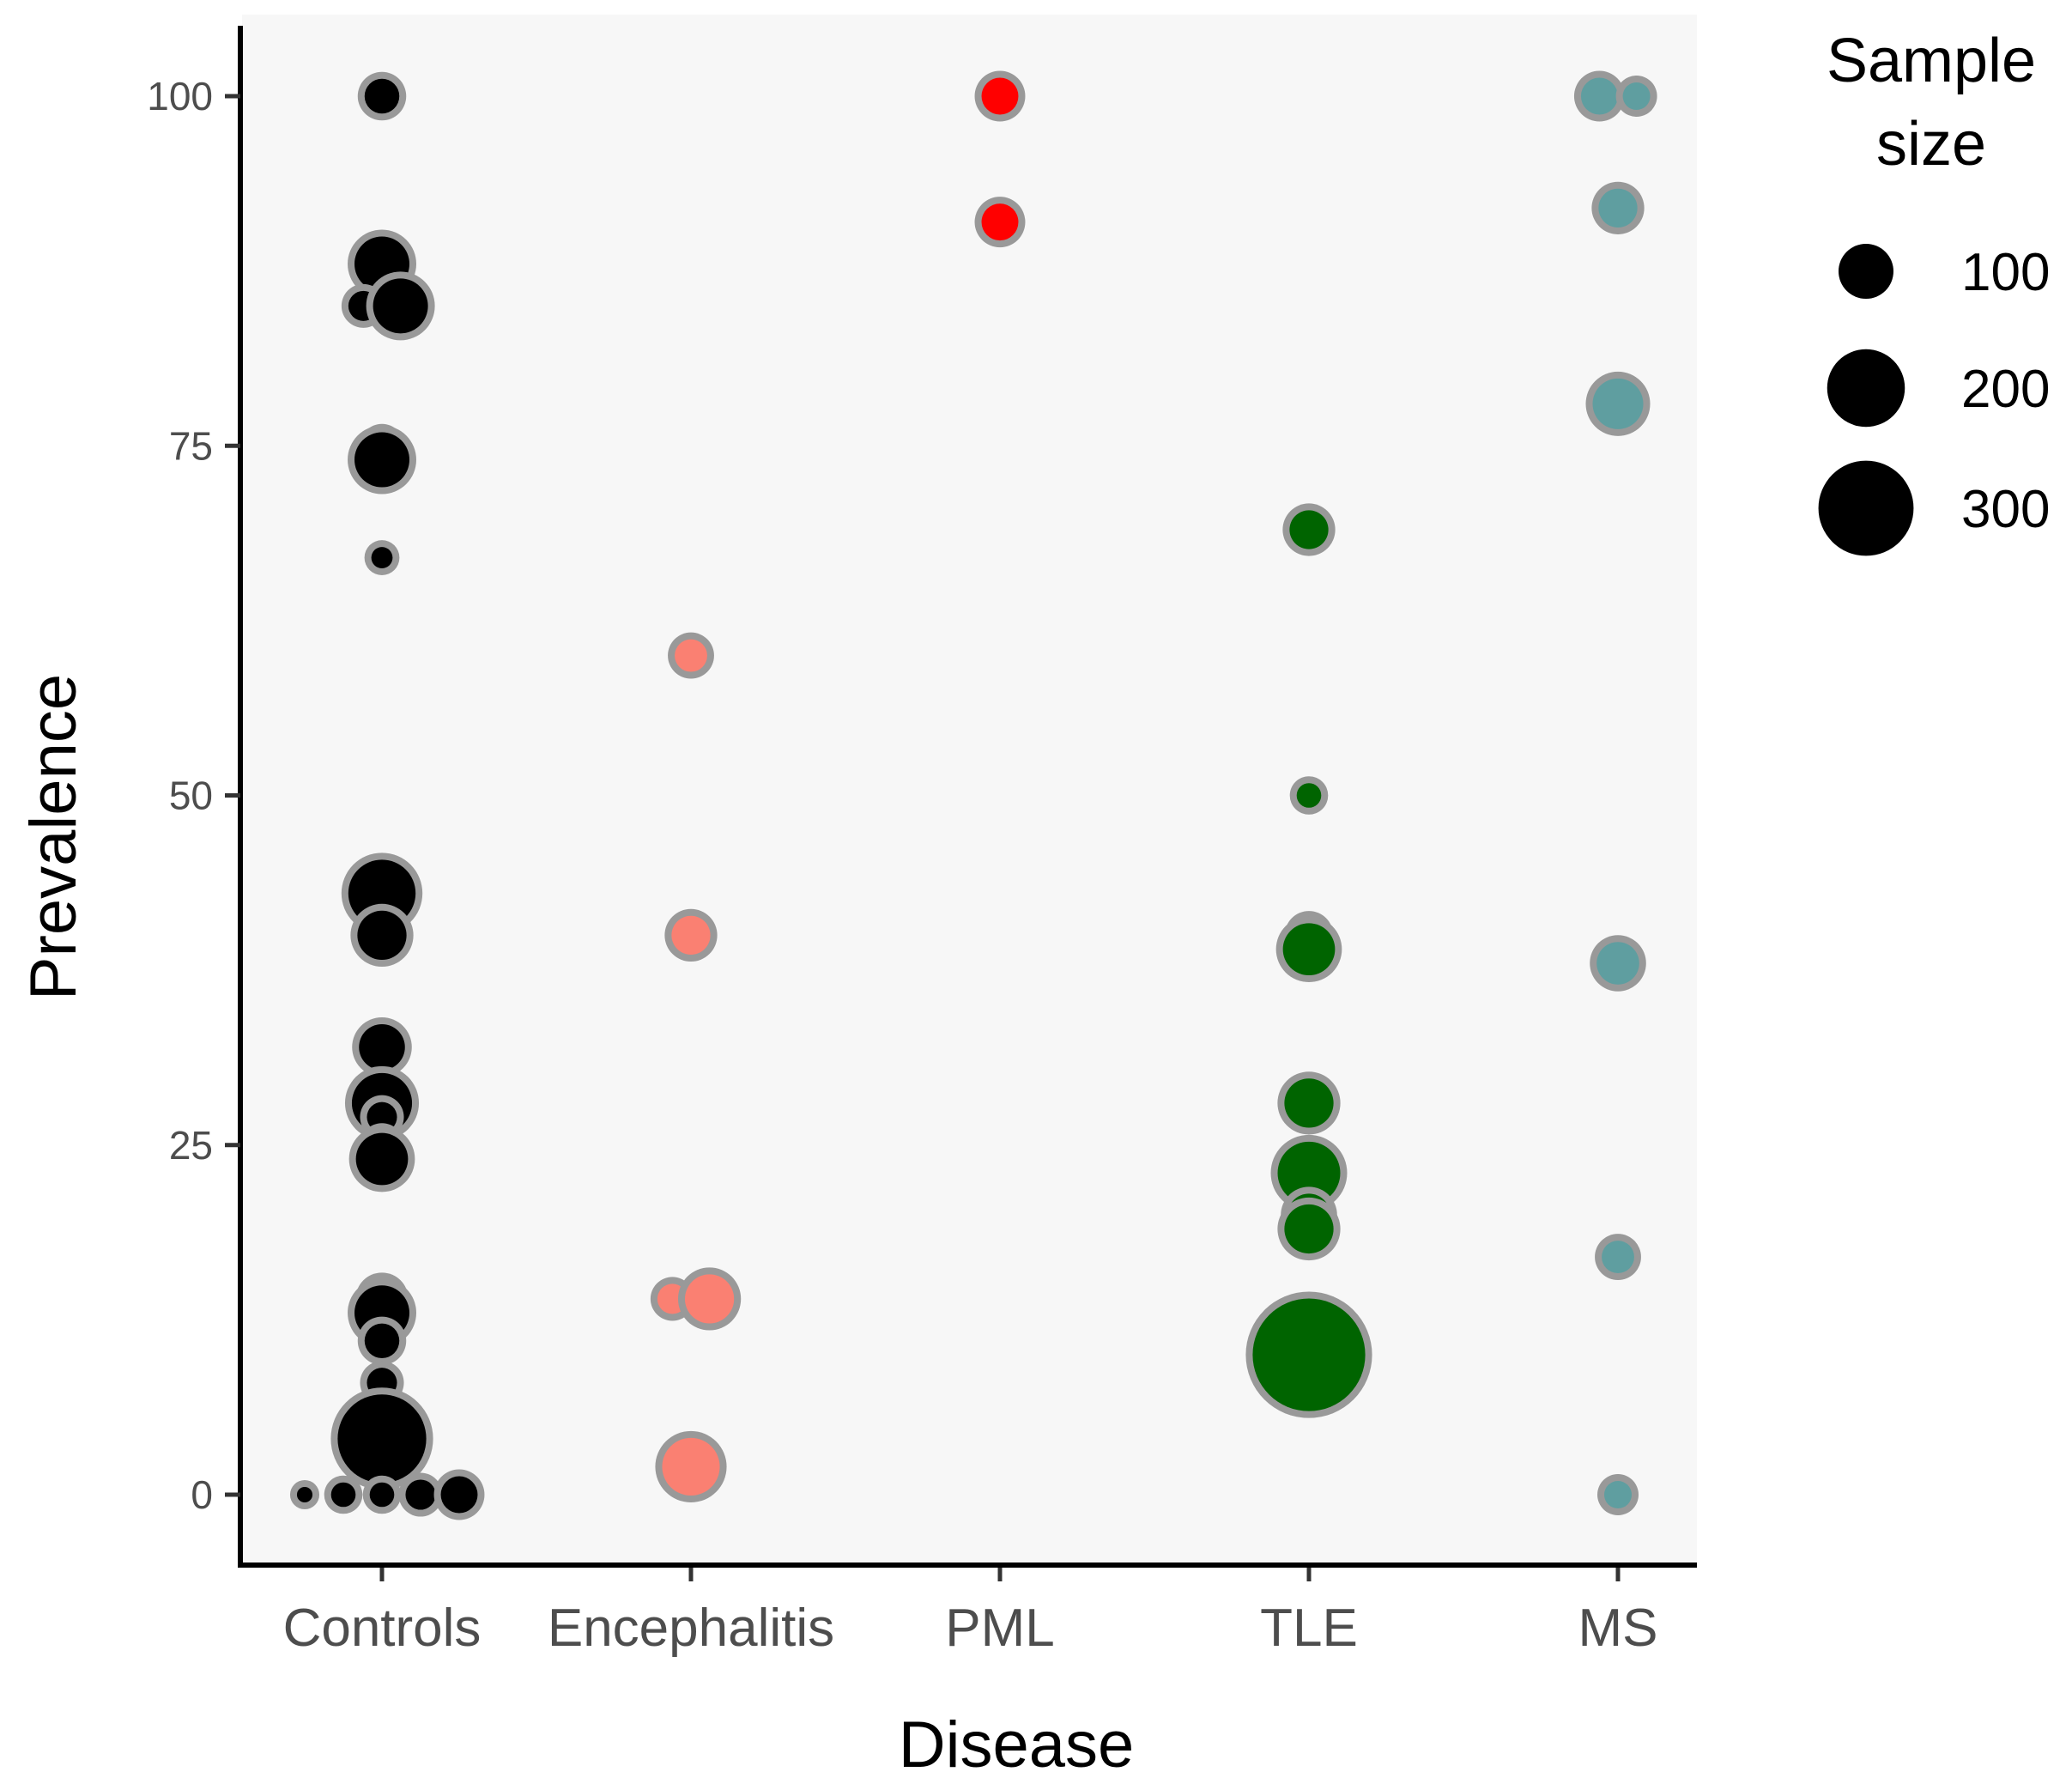 The height and width of the screenshot is (1784, 2072). I want to click on y-tick-label-0: 0, so click(202, 1494).